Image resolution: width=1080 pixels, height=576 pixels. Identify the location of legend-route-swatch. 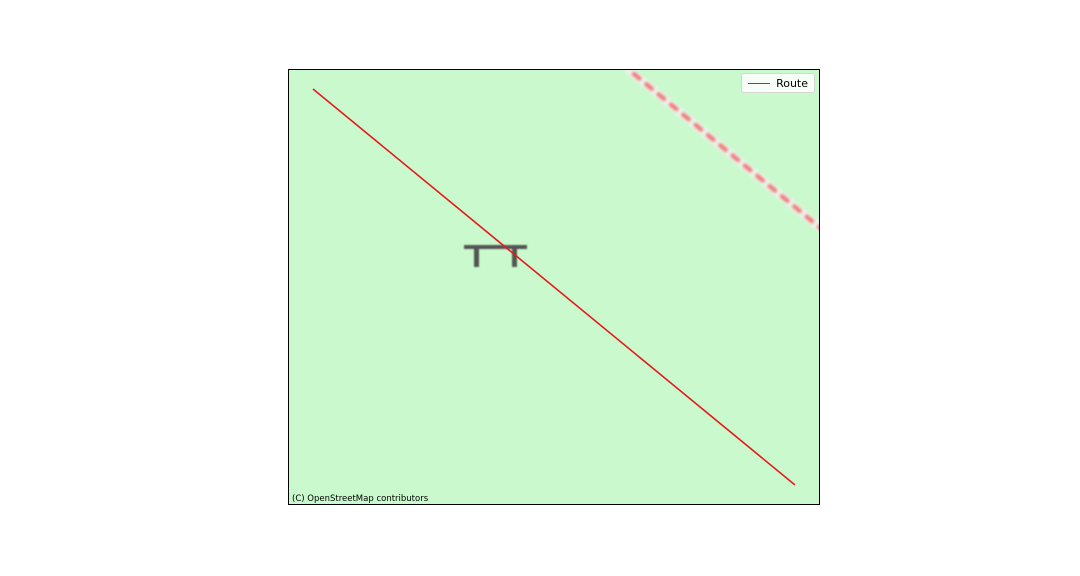
(759, 83).